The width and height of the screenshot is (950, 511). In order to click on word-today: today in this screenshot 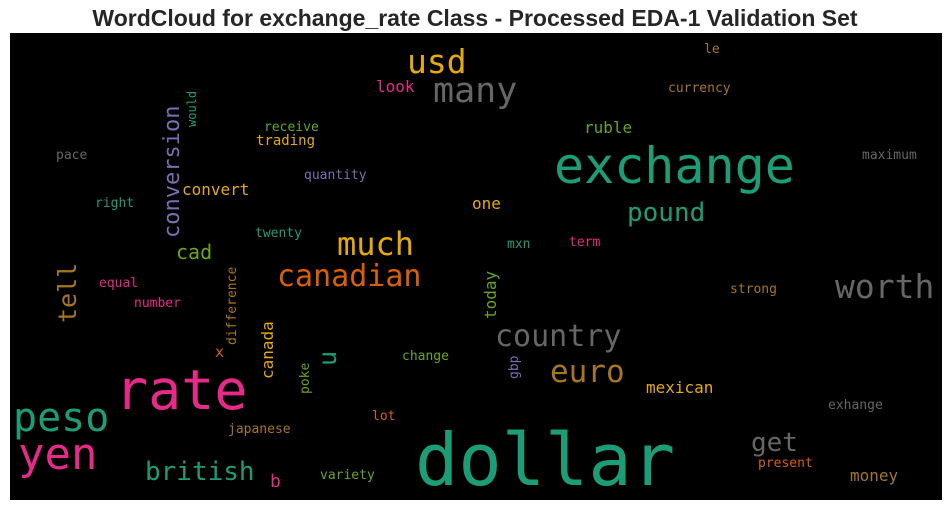, I will do `click(490, 294)`.